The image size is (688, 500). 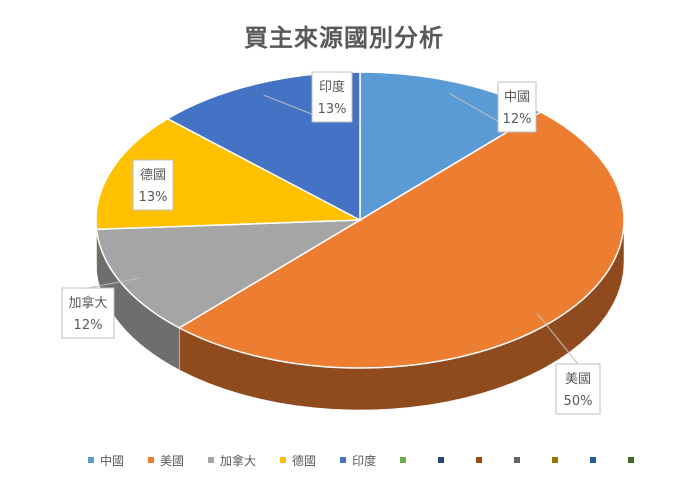 I want to click on label-value-1: 12%, so click(x=517, y=119).